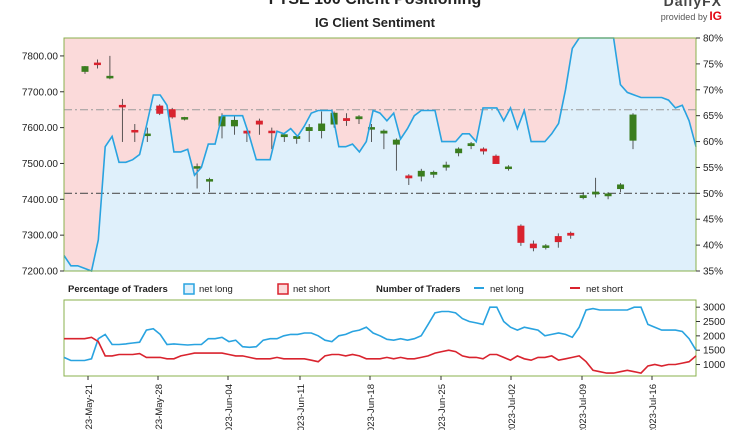  What do you see at coordinates (375, 4) in the screenshot?
I see `chart-title: FTSE 100 Client Positioning` at bounding box center [375, 4].